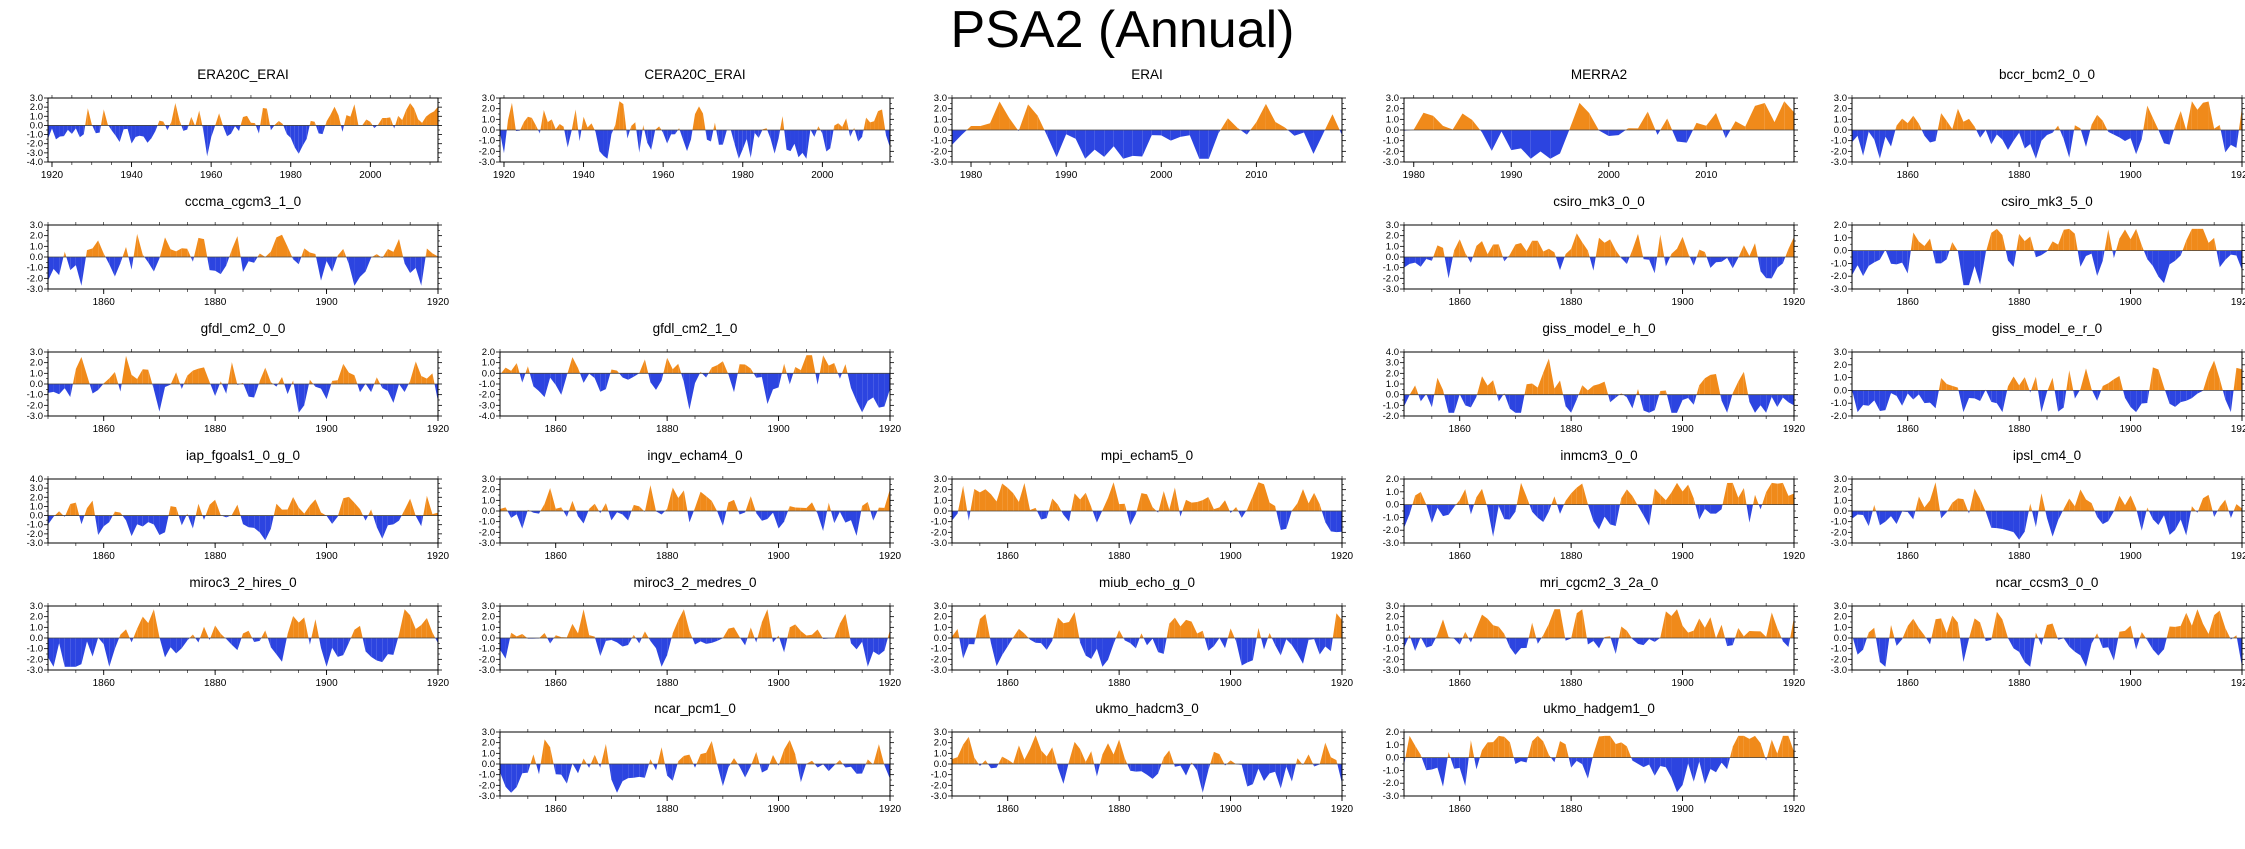  What do you see at coordinates (36, 516) in the screenshot?
I see `y-tick-label: 0.0` at bounding box center [36, 516].